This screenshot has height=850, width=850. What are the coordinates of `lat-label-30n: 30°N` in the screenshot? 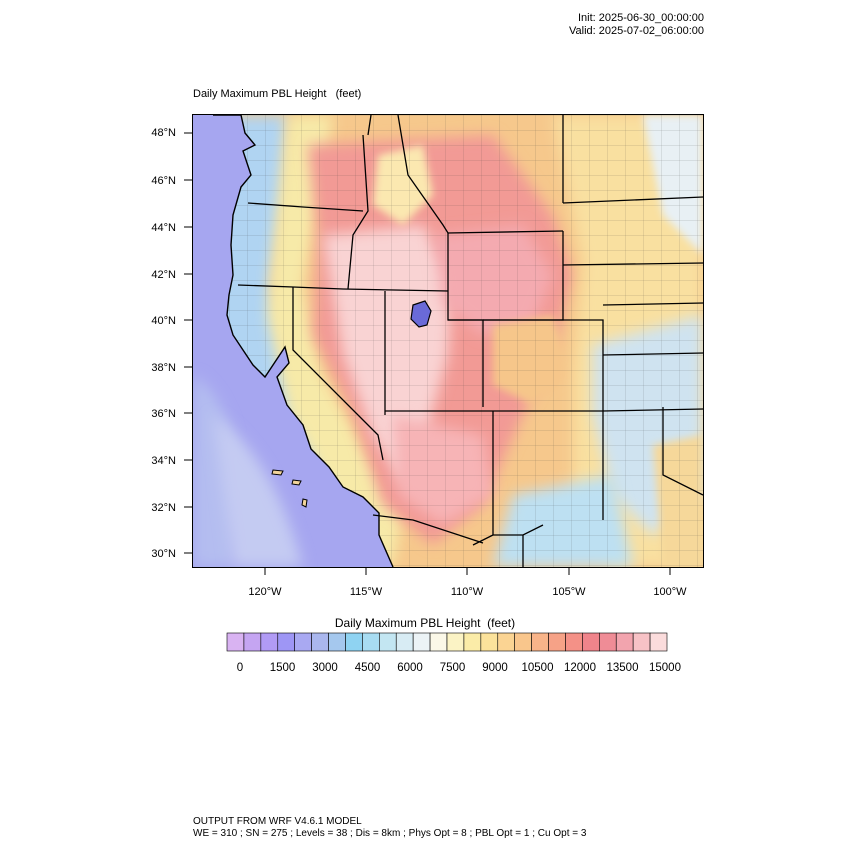 It's located at (163, 554).